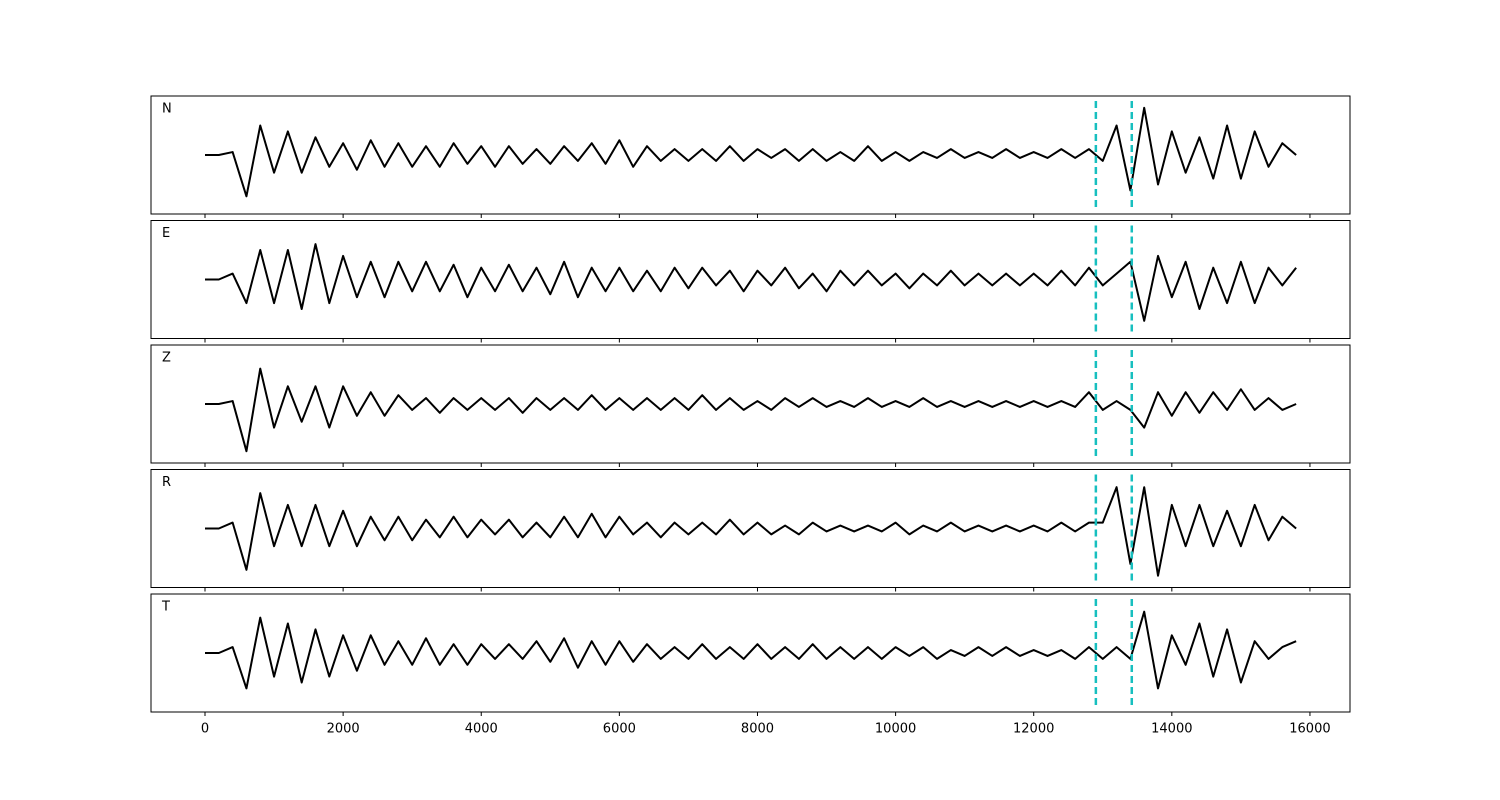 The image size is (1500, 800). Describe the element at coordinates (757, 729) in the screenshot. I see `x-tick-label: 8000` at that location.